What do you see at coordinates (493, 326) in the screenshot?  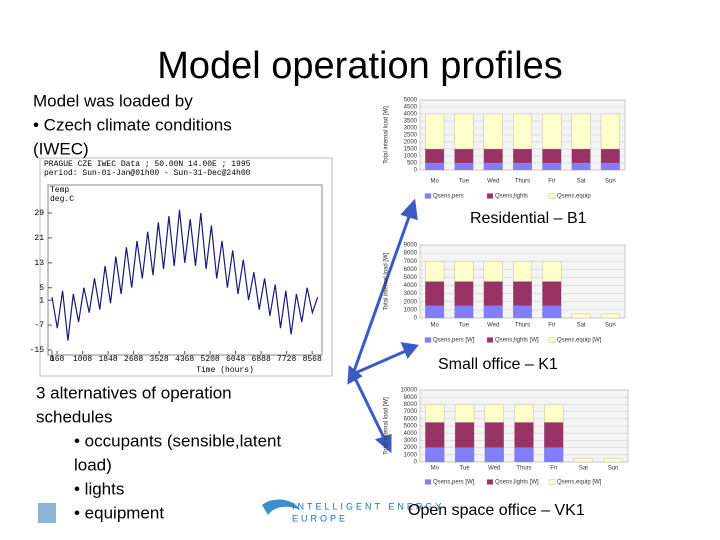 I see `x-tick-label: Wed` at bounding box center [493, 326].